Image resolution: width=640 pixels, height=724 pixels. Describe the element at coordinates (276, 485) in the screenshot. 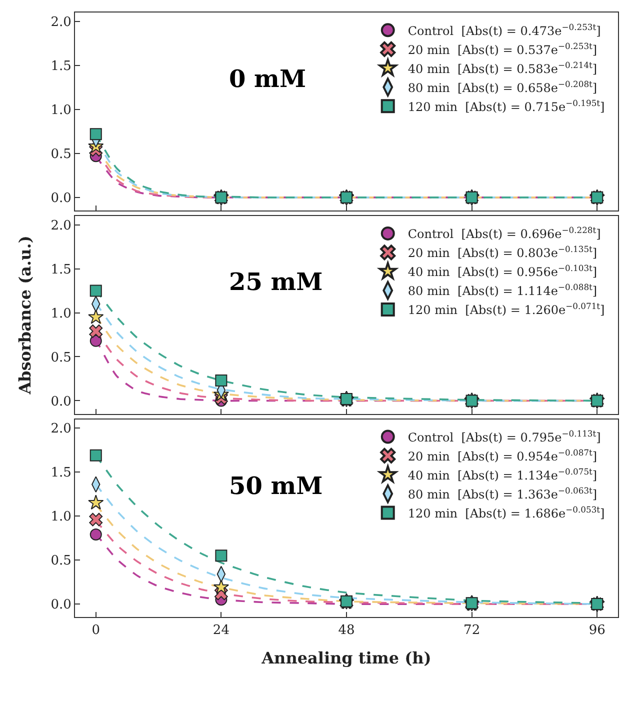

I see `text: 50 mM` at that location.